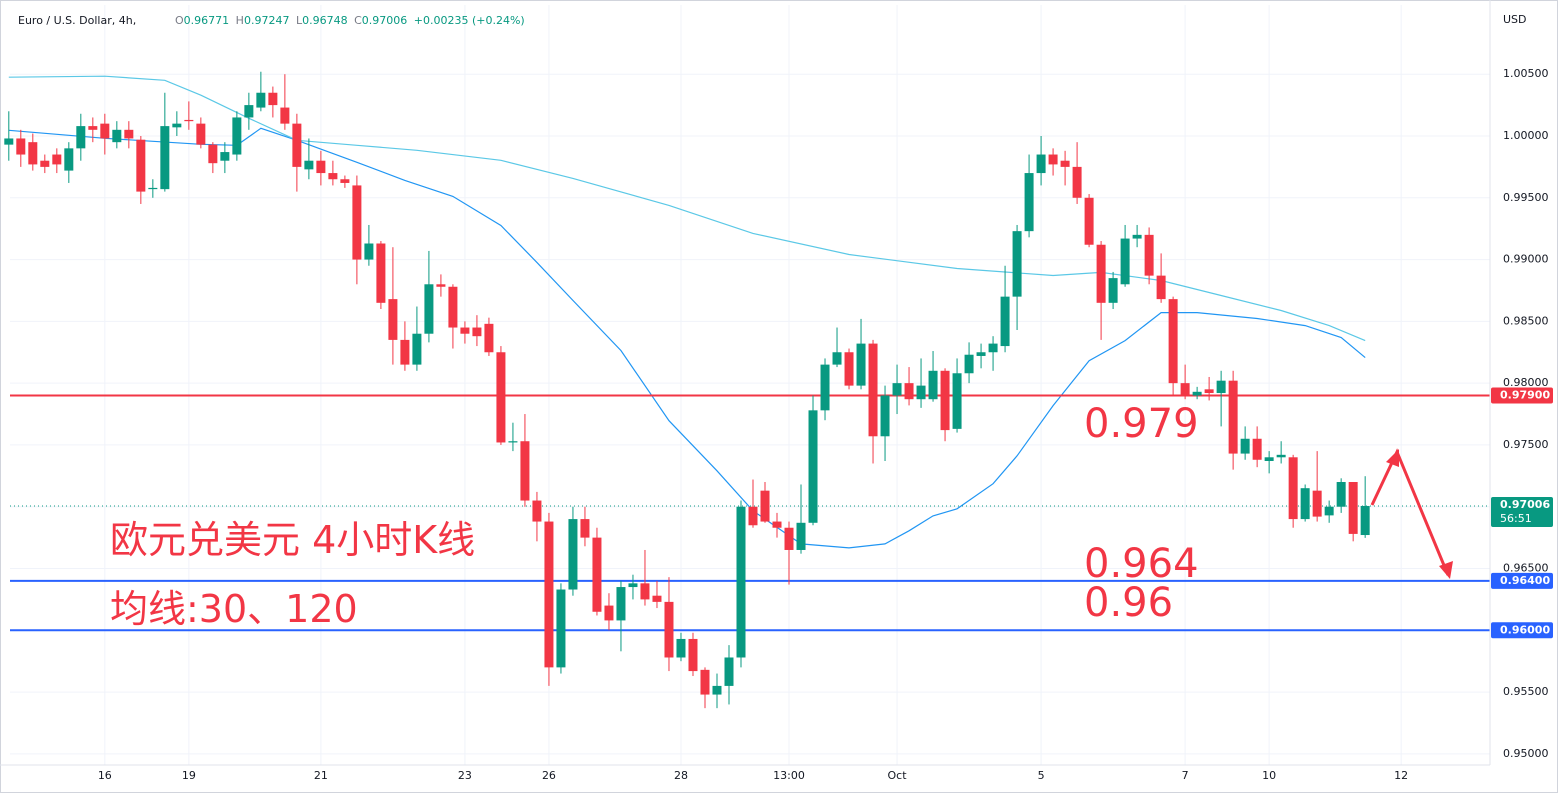 The image size is (1558, 793). What do you see at coordinates (1526, 382) in the screenshot?
I see `y-tick-label: 0.98000` at bounding box center [1526, 382].